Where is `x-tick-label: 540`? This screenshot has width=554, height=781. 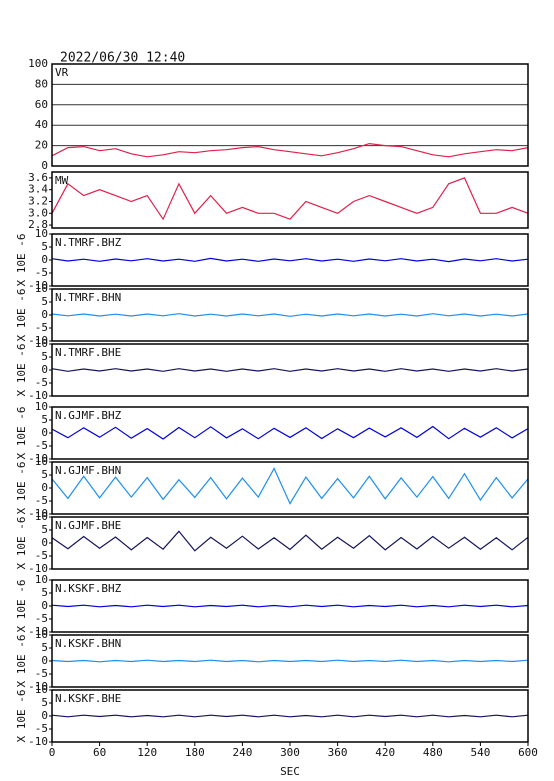 x-tick-label: 540 is located at coordinates (480, 752).